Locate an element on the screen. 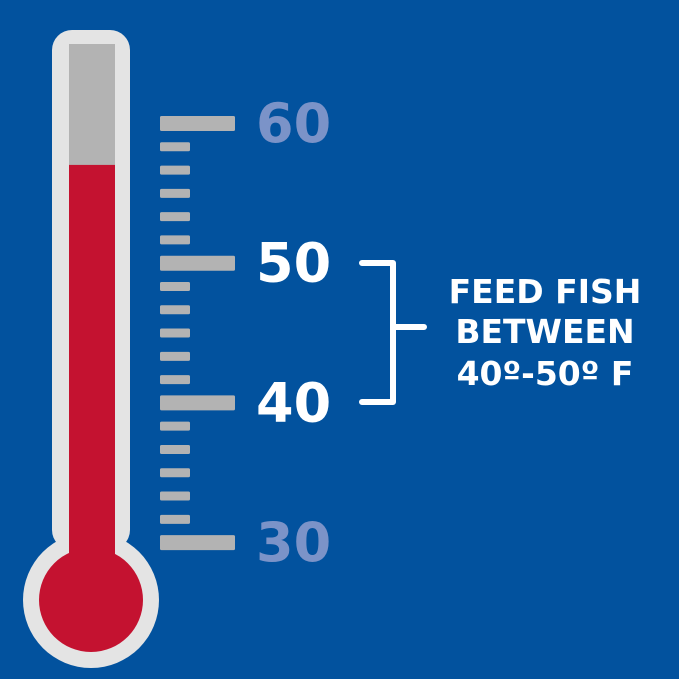 This screenshot has height=679, width=679. range-bracket is located at coordinates (393, 332).